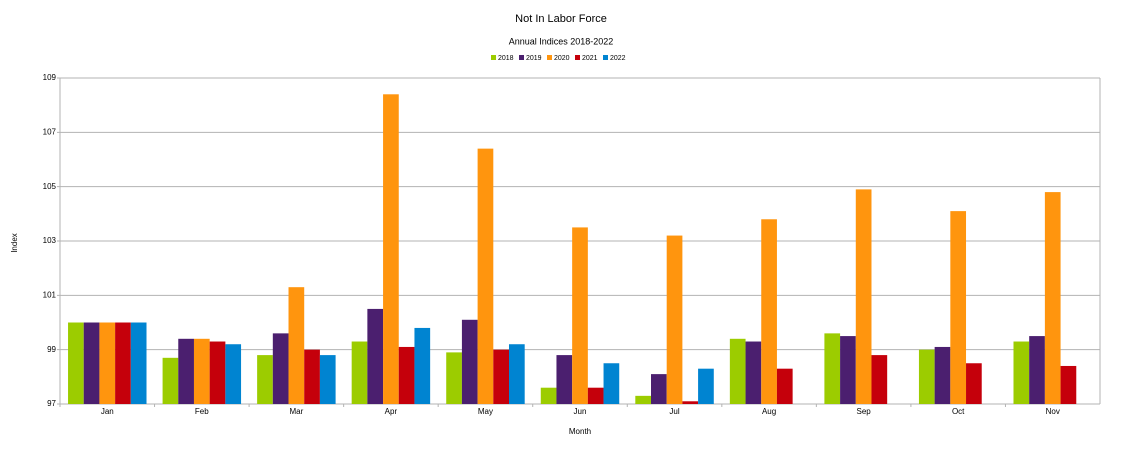 This screenshot has width=1123, height=450. What do you see at coordinates (50, 294) in the screenshot?
I see `y-tick-label: 101` at bounding box center [50, 294].